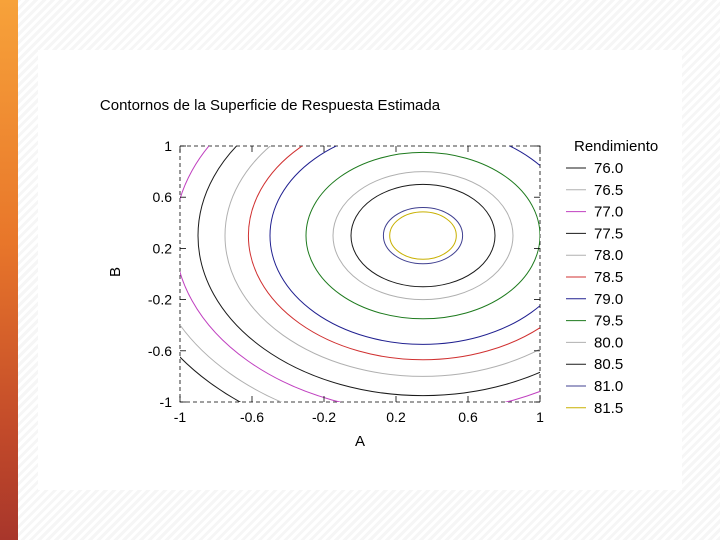 This screenshot has width=720, height=540. I want to click on contour-81.5, so click(423, 235).